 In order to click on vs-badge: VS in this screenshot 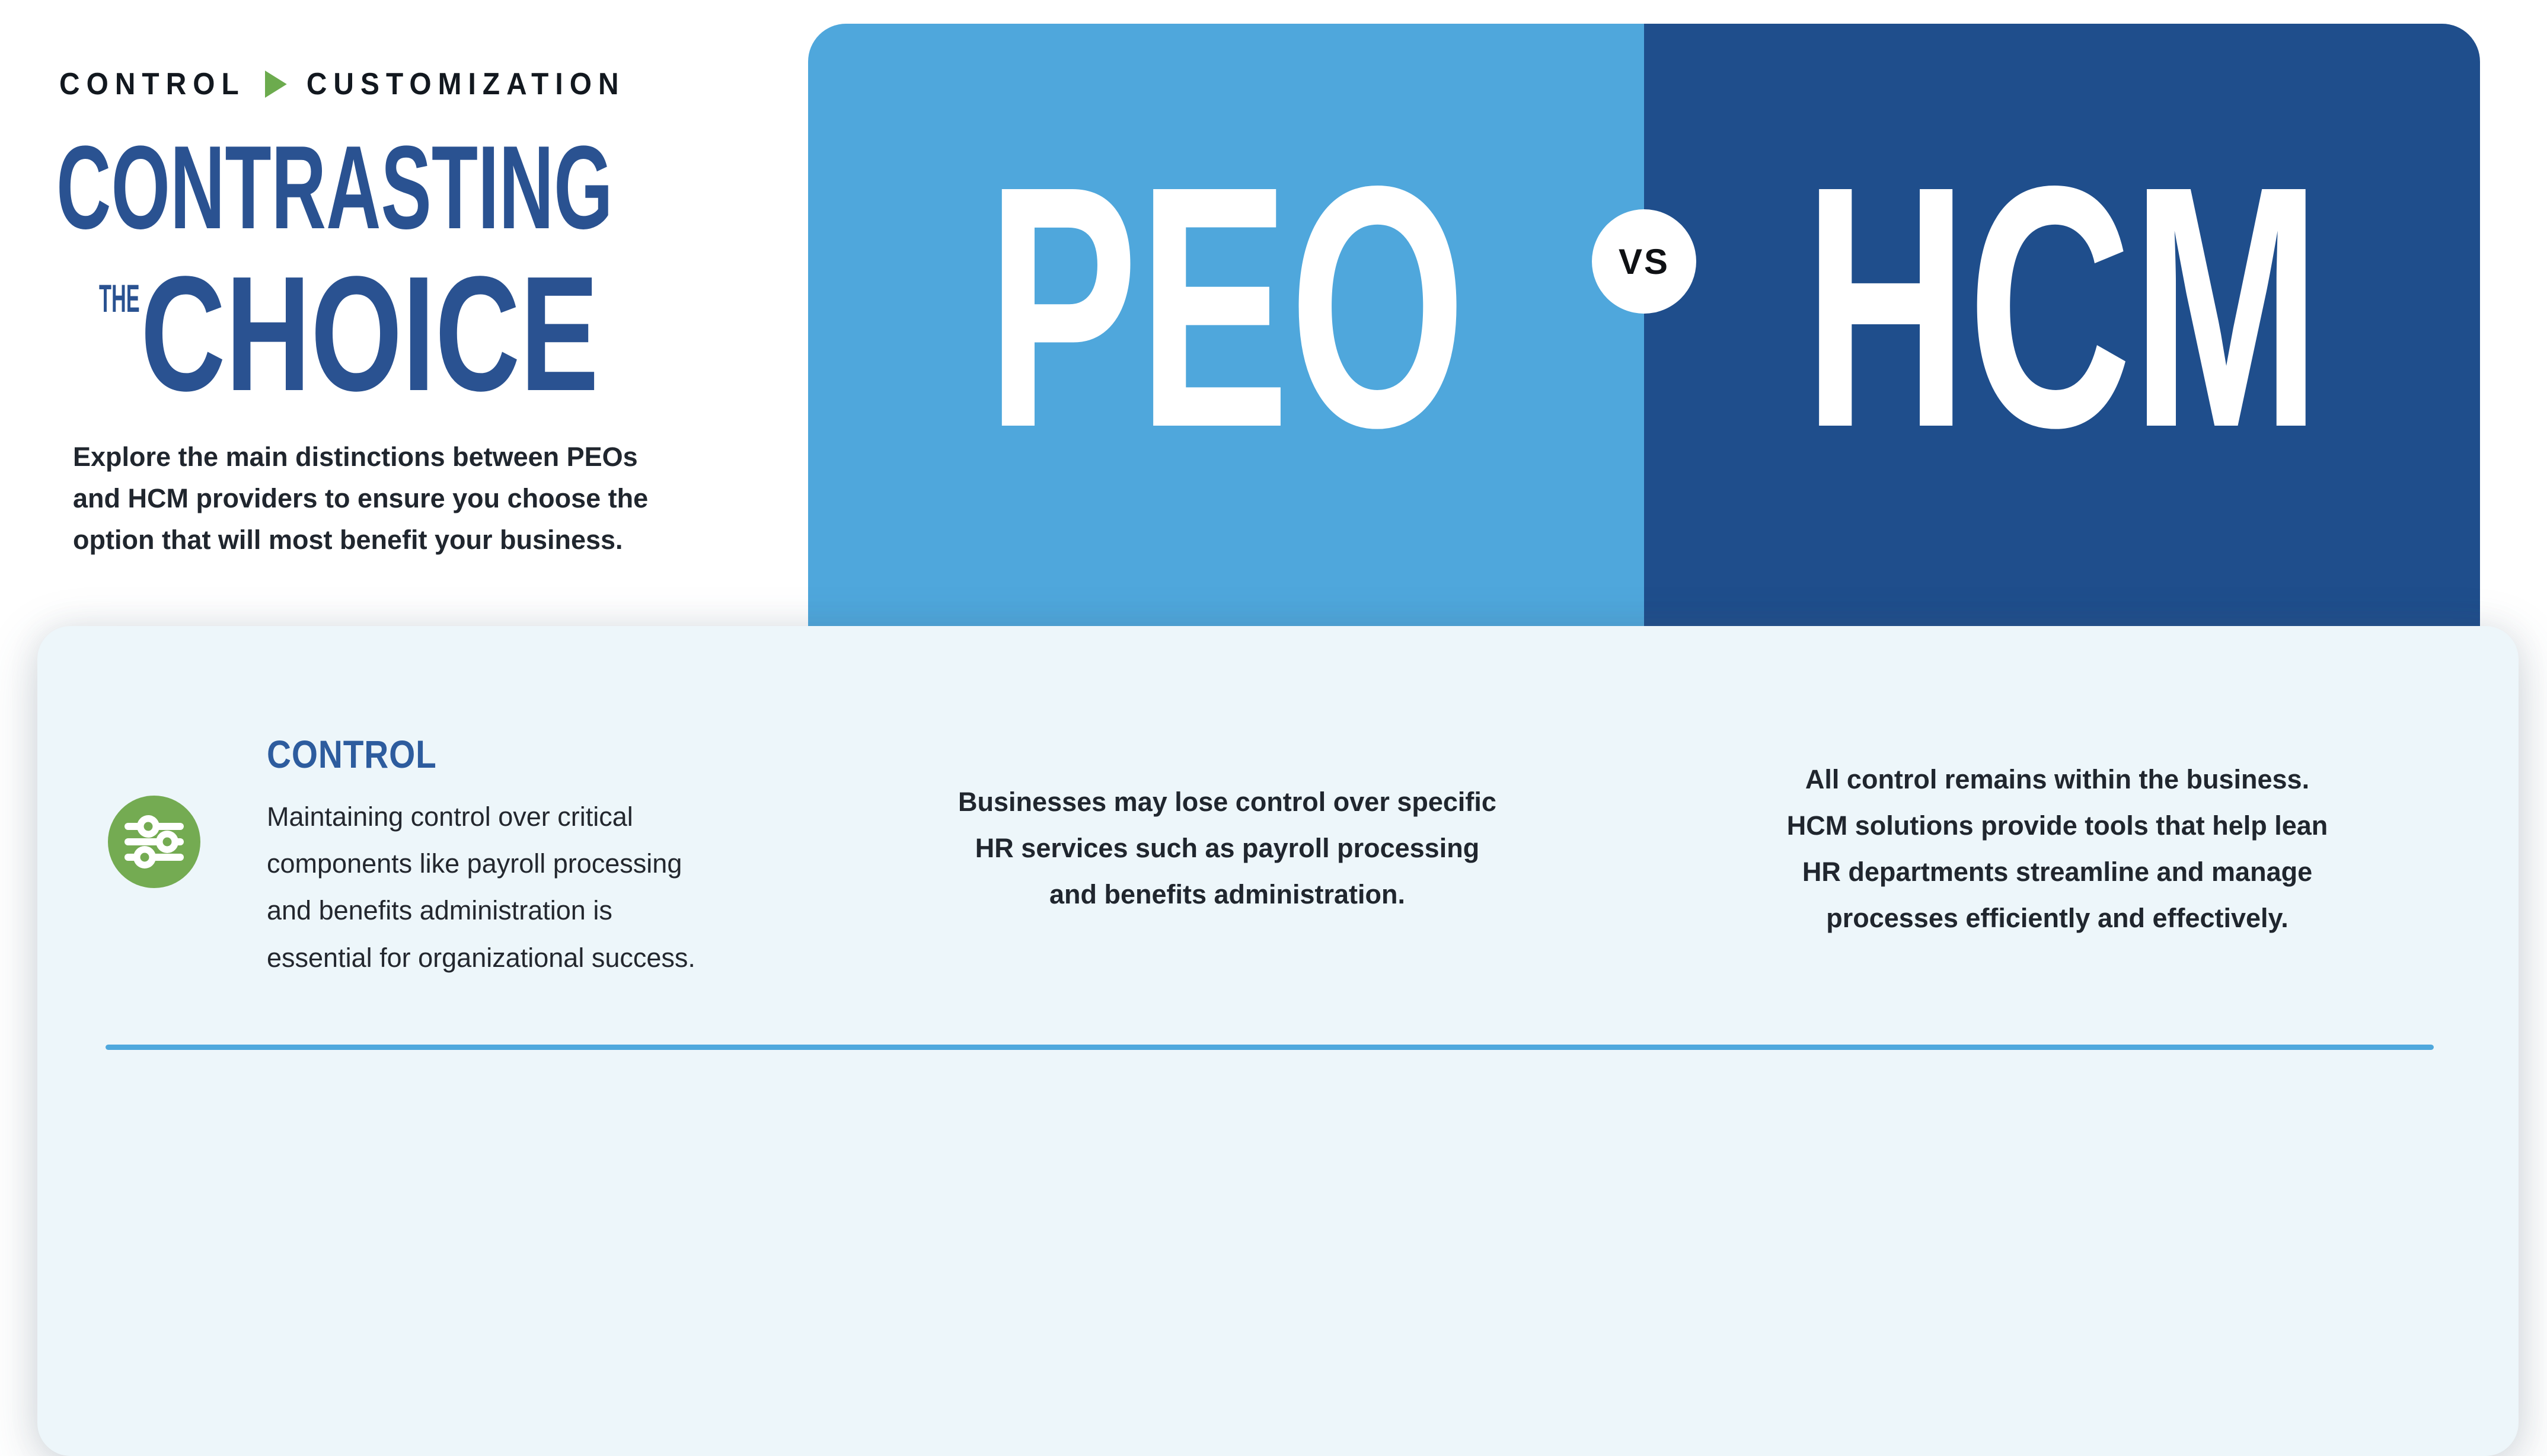, I will do `click(1644, 261)`.